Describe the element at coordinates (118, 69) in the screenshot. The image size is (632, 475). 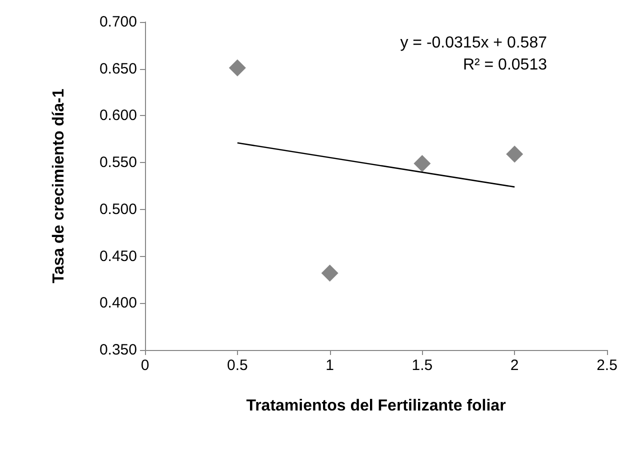
I see `y-tick-label: 0.650` at that location.